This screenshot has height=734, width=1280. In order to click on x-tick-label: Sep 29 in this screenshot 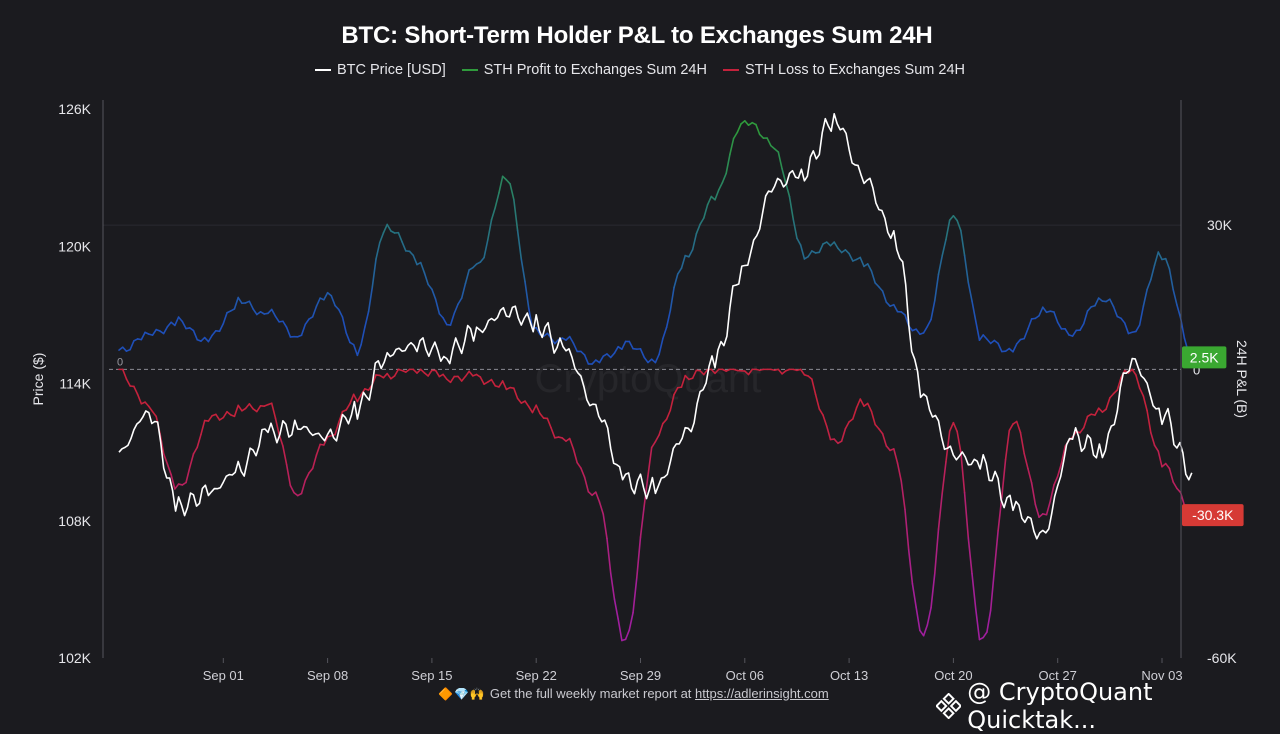, I will do `click(640, 675)`.